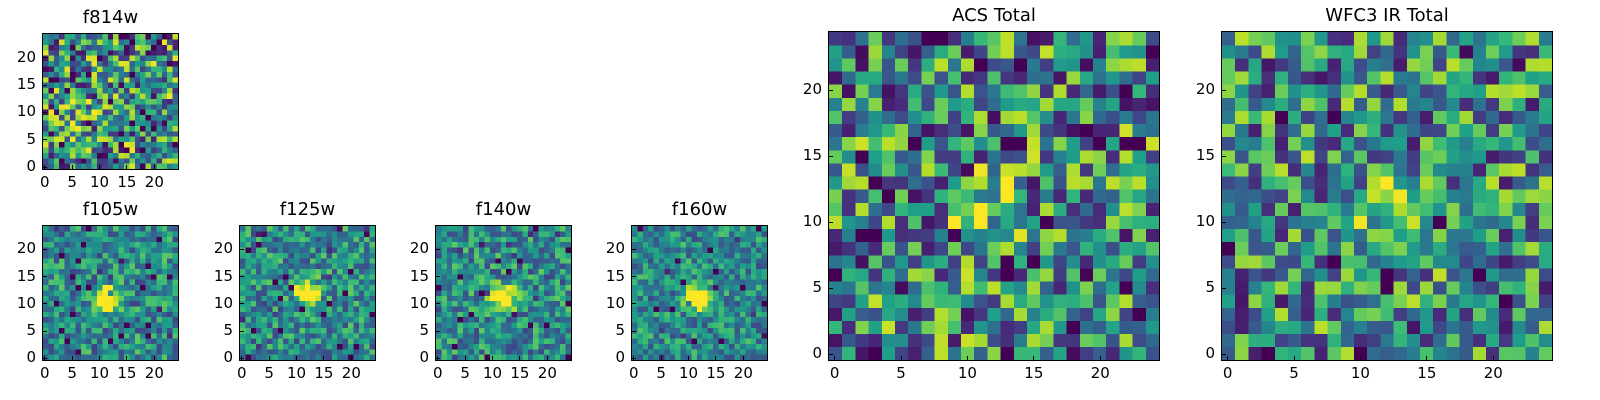 The width and height of the screenshot is (1600, 400). Describe the element at coordinates (615, 302) in the screenshot. I see `y-tick-label: 10` at that location.